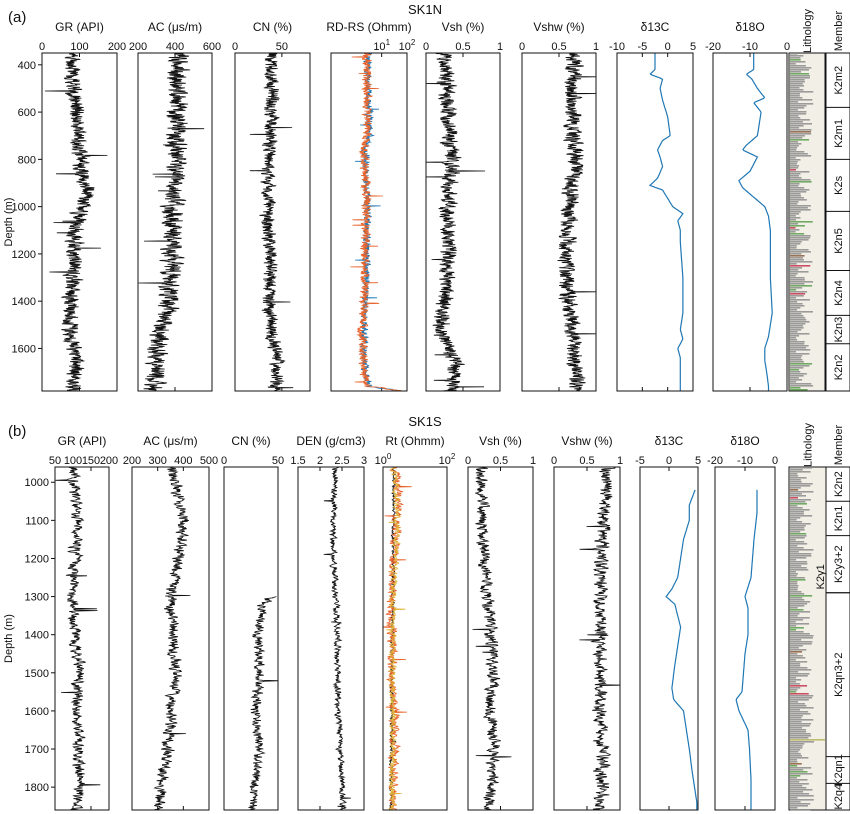 This screenshot has height=814, width=850. Describe the element at coordinates (500, 441) in the screenshot. I see `track-title: Vsh (%)` at that location.